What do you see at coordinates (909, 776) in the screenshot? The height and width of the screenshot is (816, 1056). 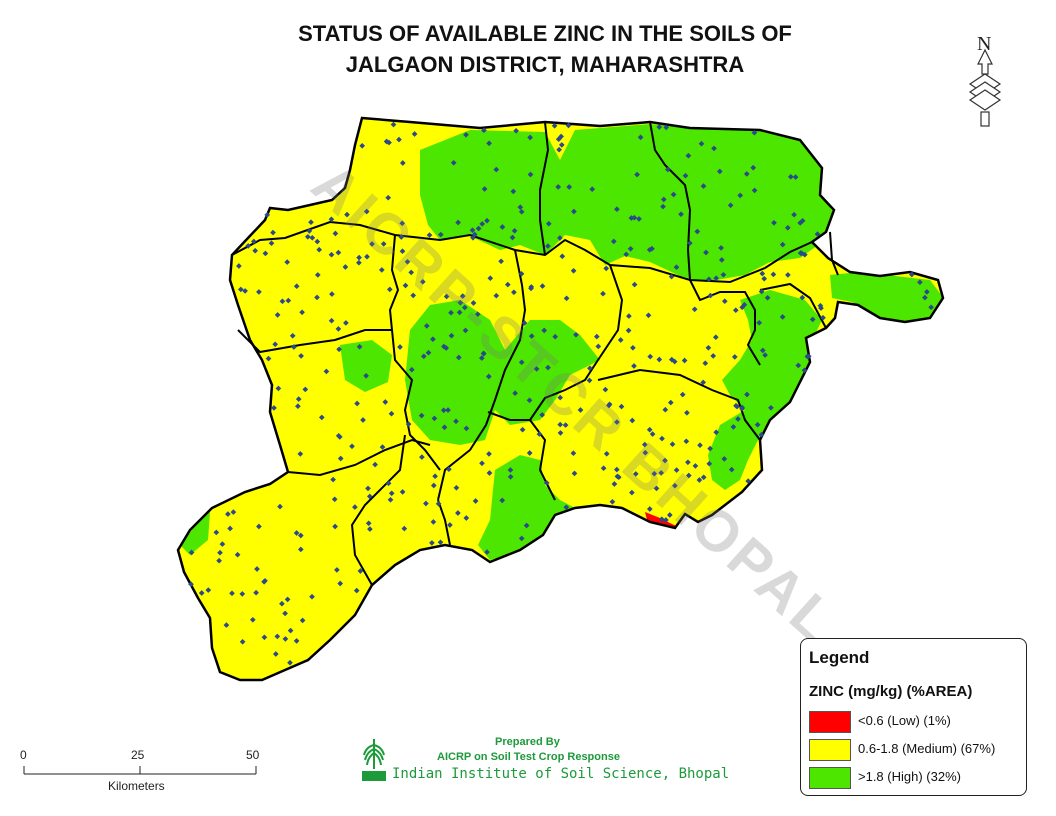 I see `legend-label-high: >1.8 (High) (32%)` at bounding box center [909, 776].